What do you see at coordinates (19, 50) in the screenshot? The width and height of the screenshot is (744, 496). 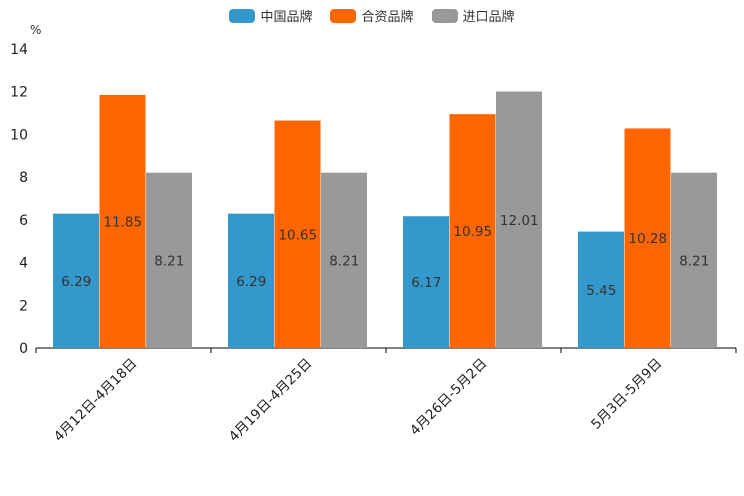 I see `y-tick-label-14: 14` at bounding box center [19, 50].